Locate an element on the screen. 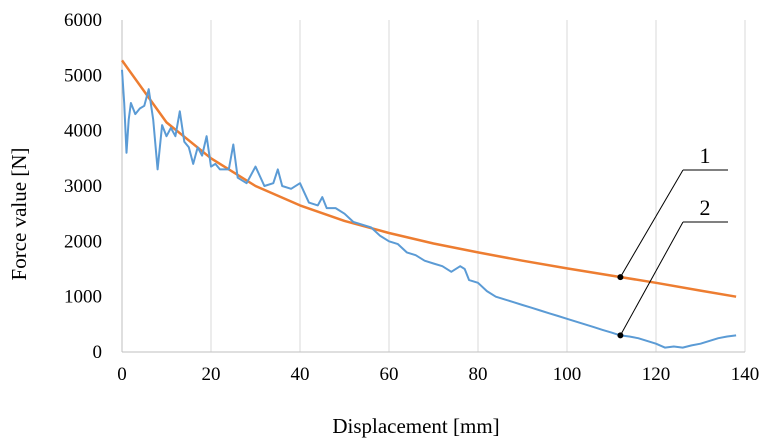 The image size is (760, 440). x-tick-label-60: 60 is located at coordinates (389, 374).